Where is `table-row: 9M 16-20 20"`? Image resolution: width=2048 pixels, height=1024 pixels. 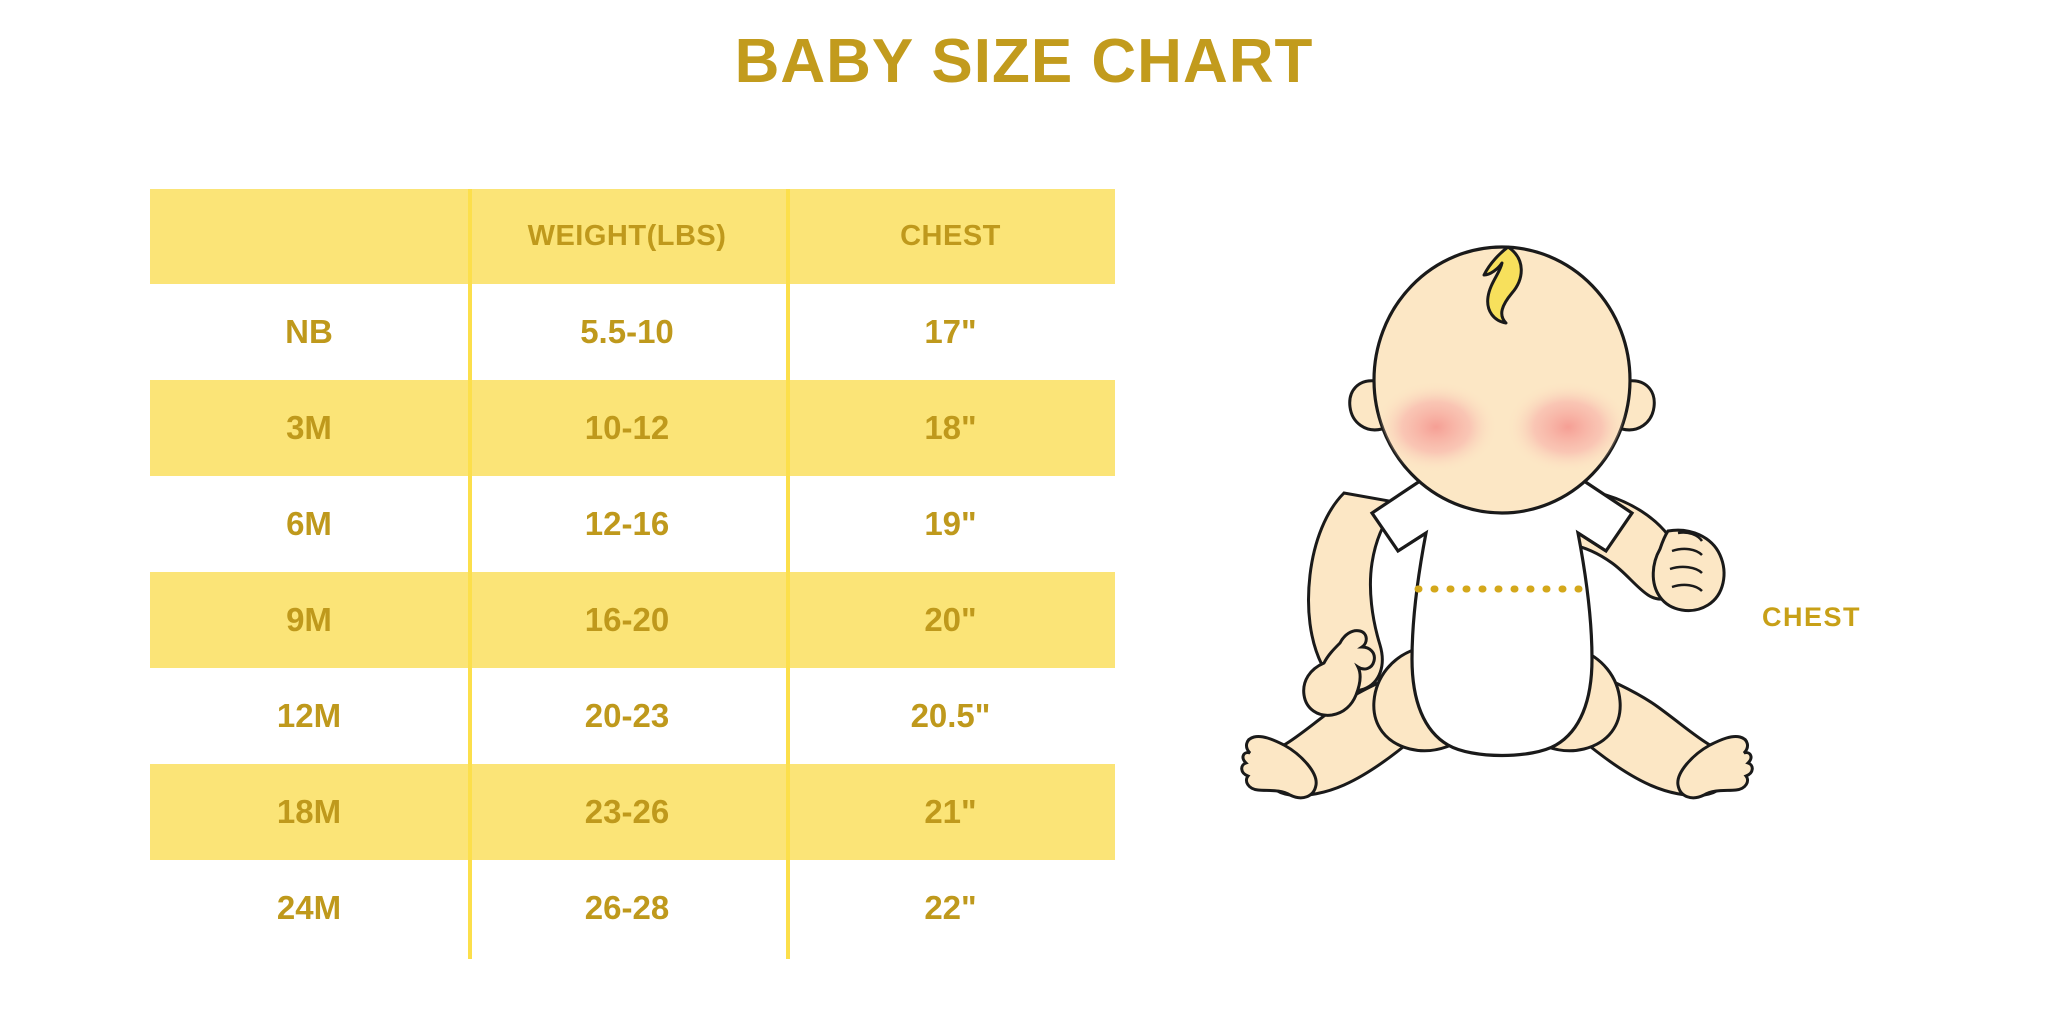
table-row: 9M 16-20 20" is located at coordinates (632, 620).